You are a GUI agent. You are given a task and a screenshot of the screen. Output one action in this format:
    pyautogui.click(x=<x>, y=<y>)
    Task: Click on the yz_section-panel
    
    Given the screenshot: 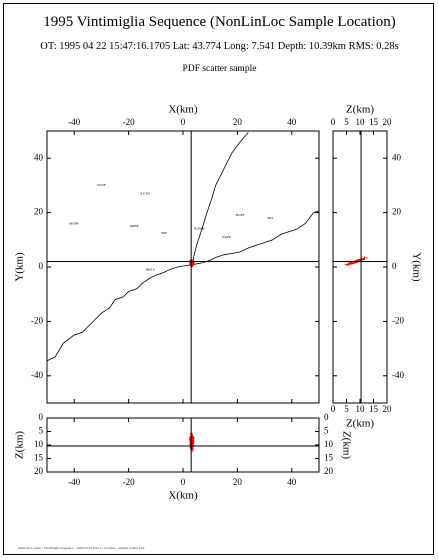 What is the action you would take?
    pyautogui.click(x=360, y=267)
    